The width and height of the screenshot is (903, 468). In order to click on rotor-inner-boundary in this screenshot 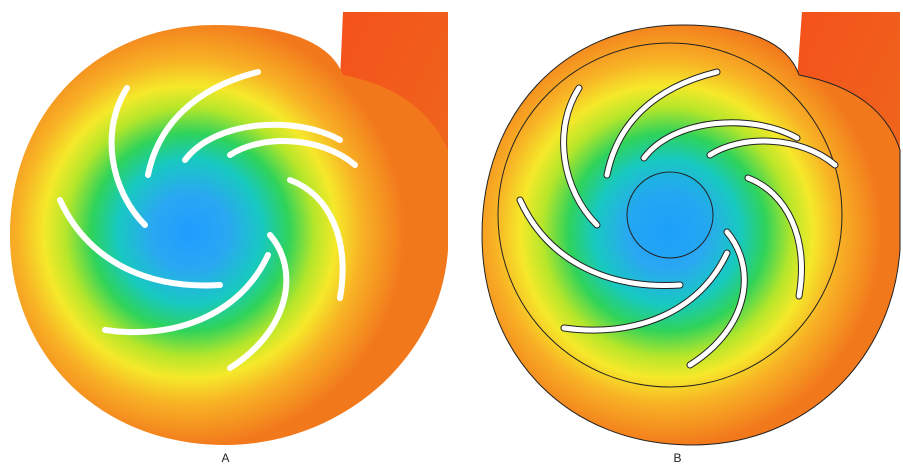, I will do `click(670, 215)`.